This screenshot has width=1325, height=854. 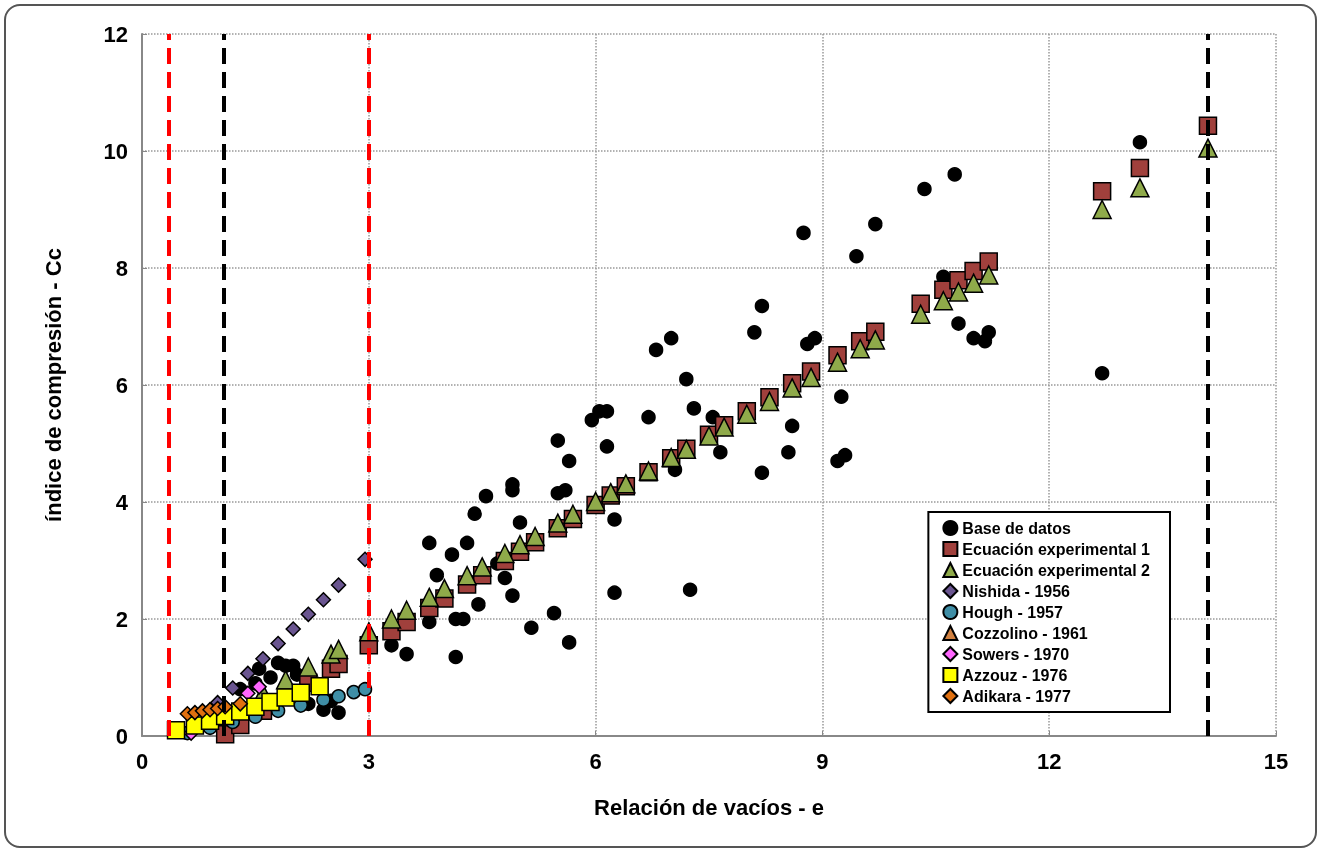 What do you see at coordinates (1025, 633) in the screenshot?
I see `legend-label: Cozzolino - 1961` at bounding box center [1025, 633].